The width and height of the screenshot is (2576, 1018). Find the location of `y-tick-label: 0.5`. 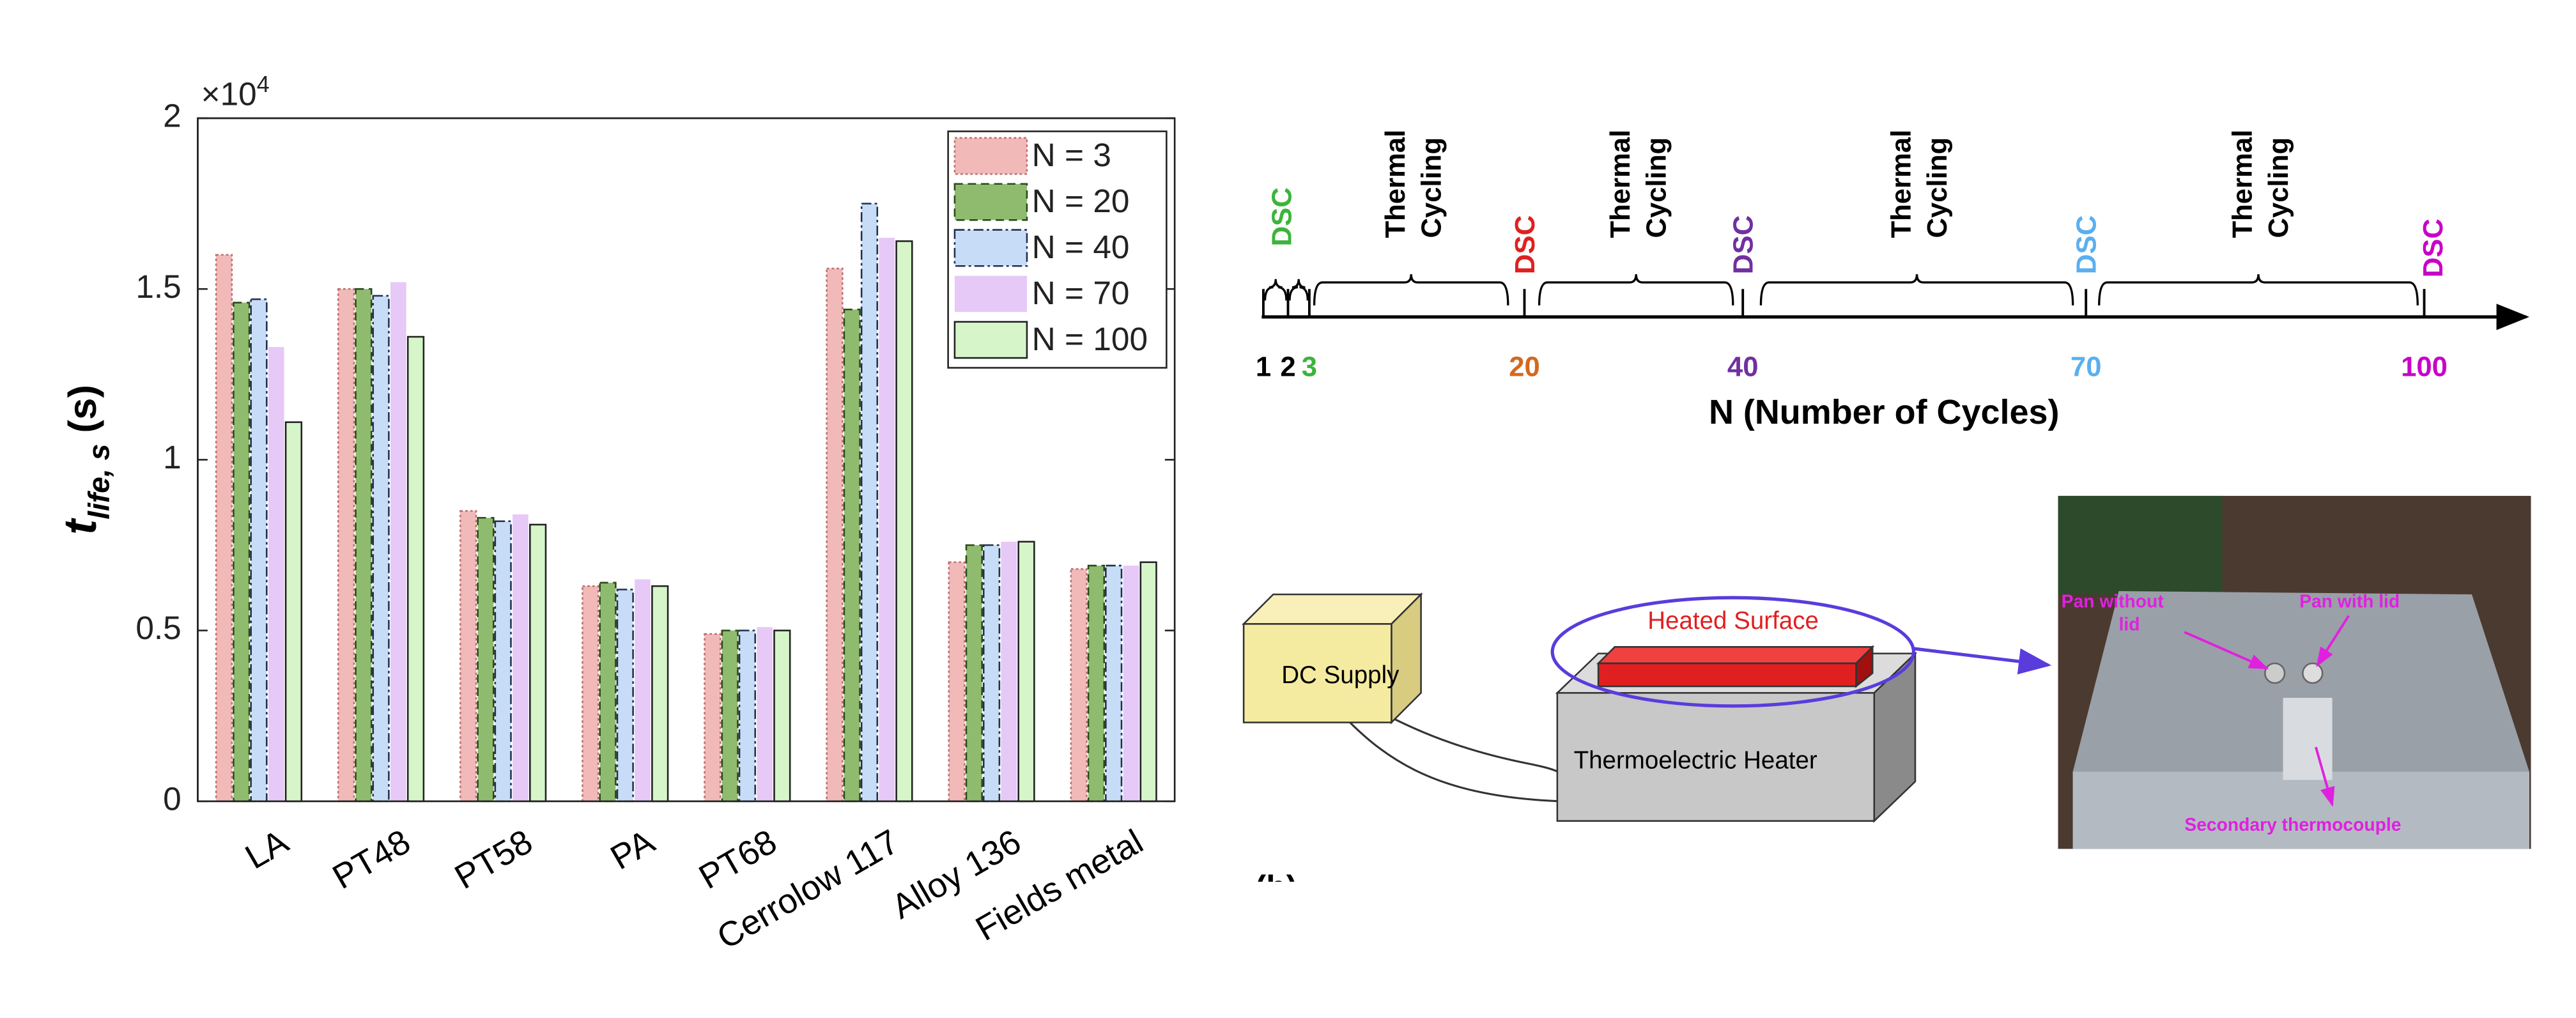

y-tick-label: 0.5 is located at coordinates (158, 627).